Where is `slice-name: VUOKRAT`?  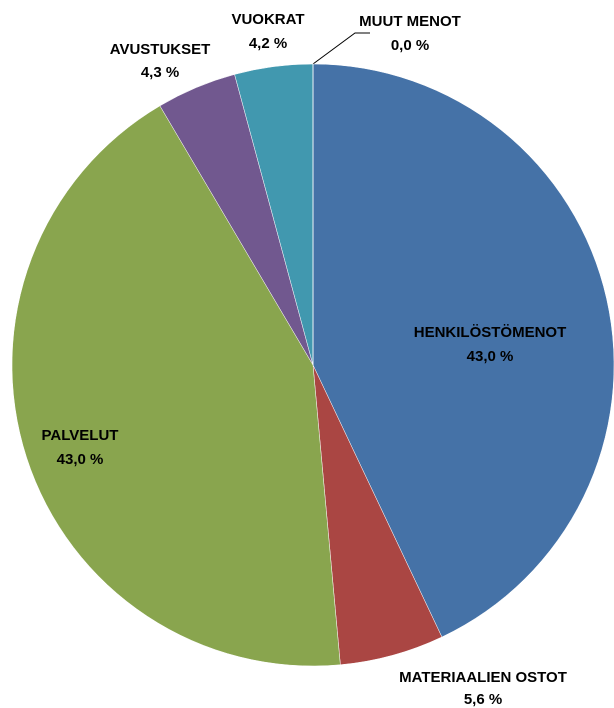
slice-name: VUOKRAT is located at coordinates (267, 19).